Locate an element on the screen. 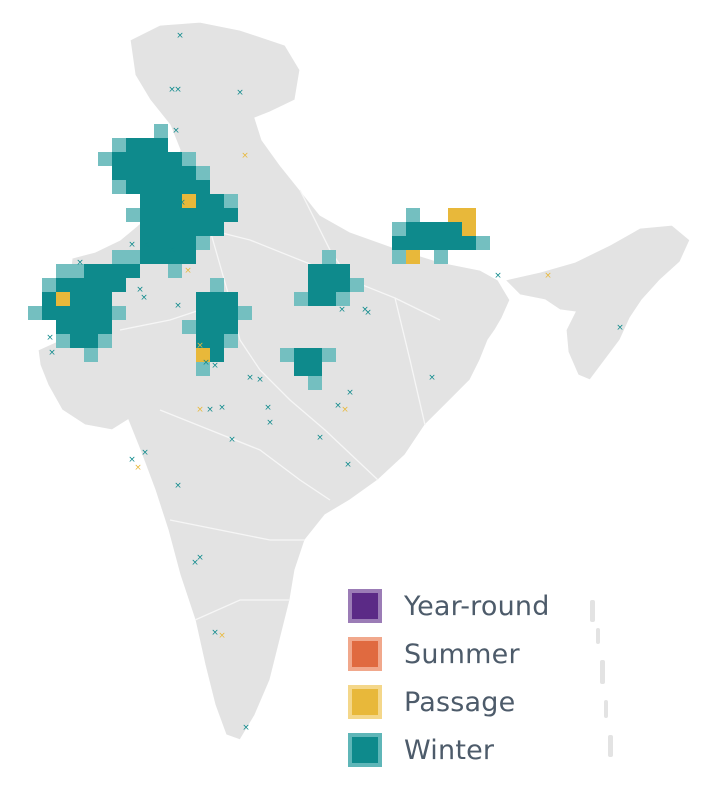 The height and width of the screenshot is (800, 720). year-round-swatch is located at coordinates (365, 606).